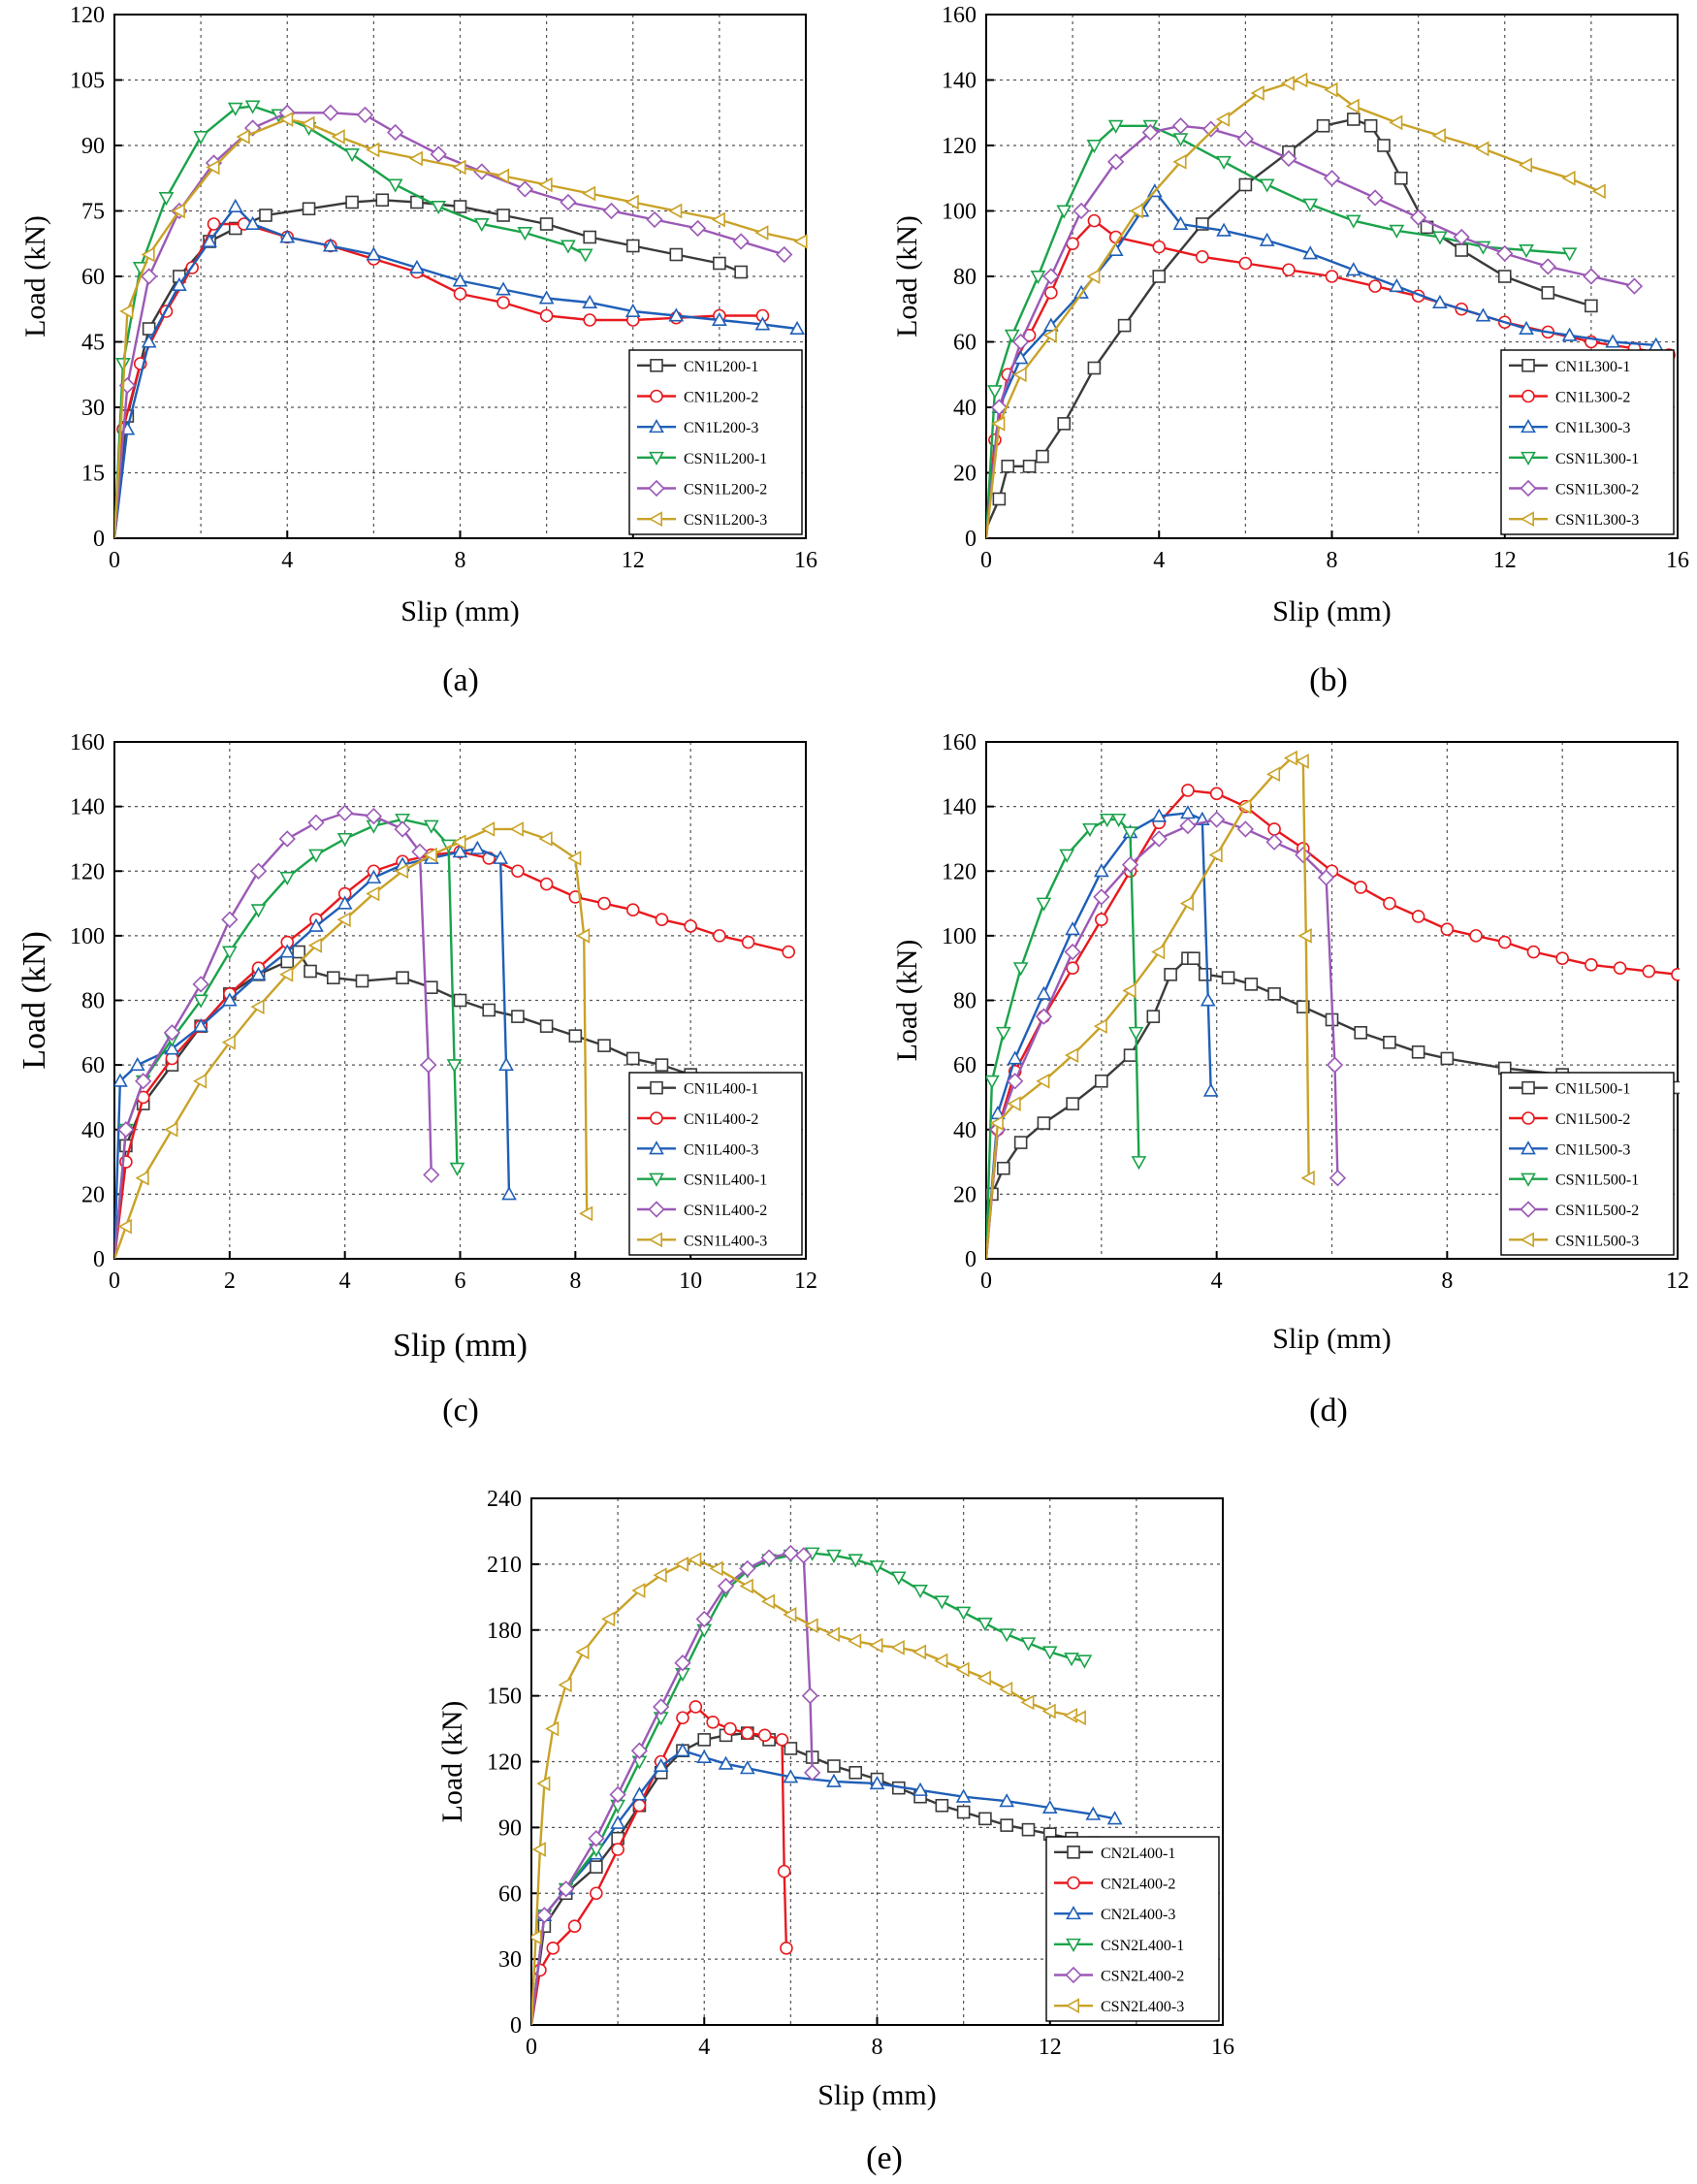 Image resolution: width=1697 pixels, height=2184 pixels. I want to click on legend-label: CN1L300-2, so click(1592, 398).